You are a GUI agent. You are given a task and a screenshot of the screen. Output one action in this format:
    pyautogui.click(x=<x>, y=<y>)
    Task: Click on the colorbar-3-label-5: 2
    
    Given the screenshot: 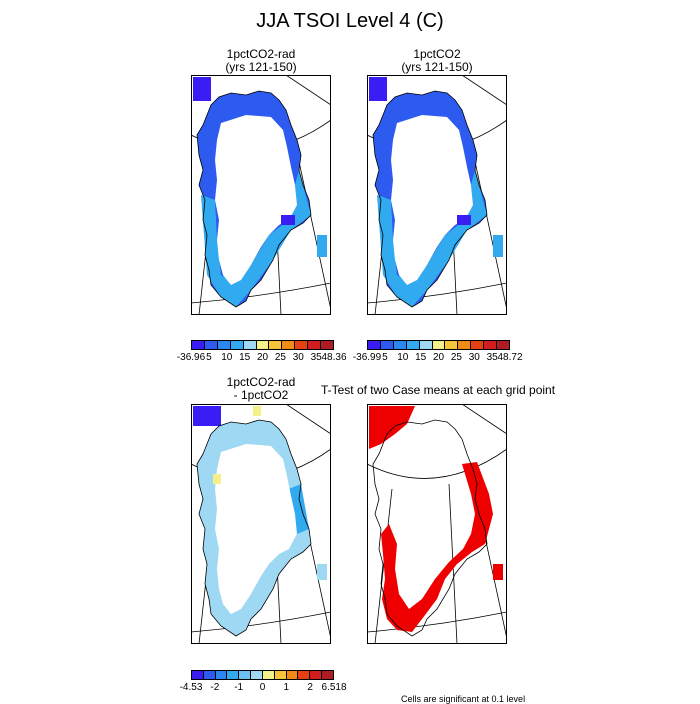 What is the action you would take?
    pyautogui.click(x=310, y=687)
    